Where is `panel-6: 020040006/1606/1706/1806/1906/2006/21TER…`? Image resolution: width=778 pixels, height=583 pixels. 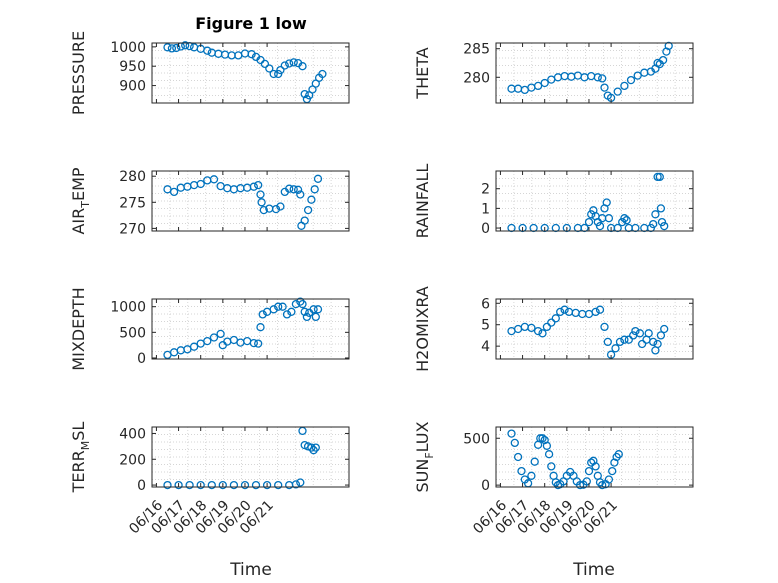 panel-6: 020040006/1606/1706/1806/1906/2006/21TER… is located at coordinates (209, 479).